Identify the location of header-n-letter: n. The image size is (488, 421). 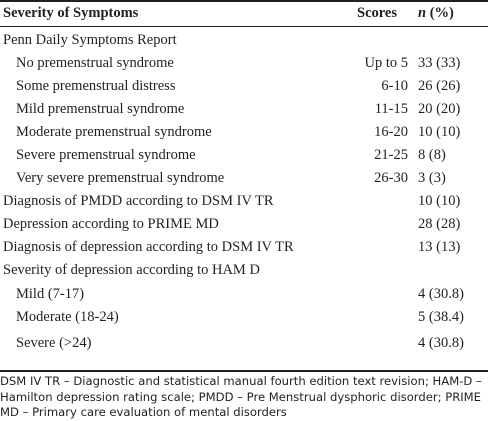
(422, 13).